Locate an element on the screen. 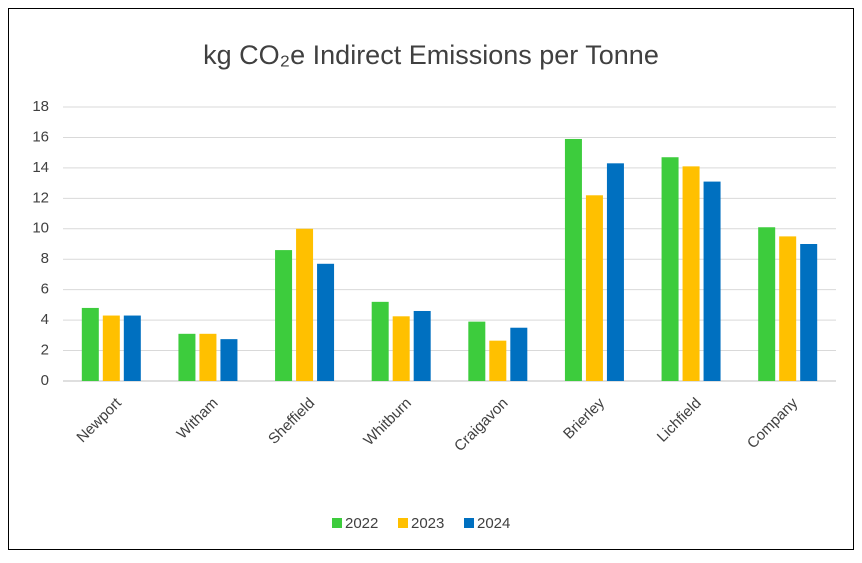  chart-title: kg CO₂e Indirect Emissions per Tonne is located at coordinates (431, 55).